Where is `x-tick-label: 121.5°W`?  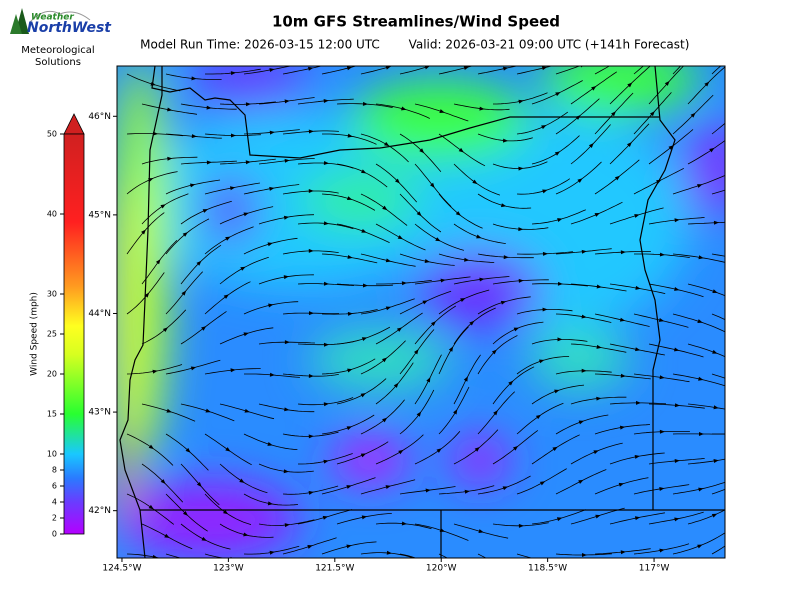 x-tick-label: 121.5°W is located at coordinates (334, 569).